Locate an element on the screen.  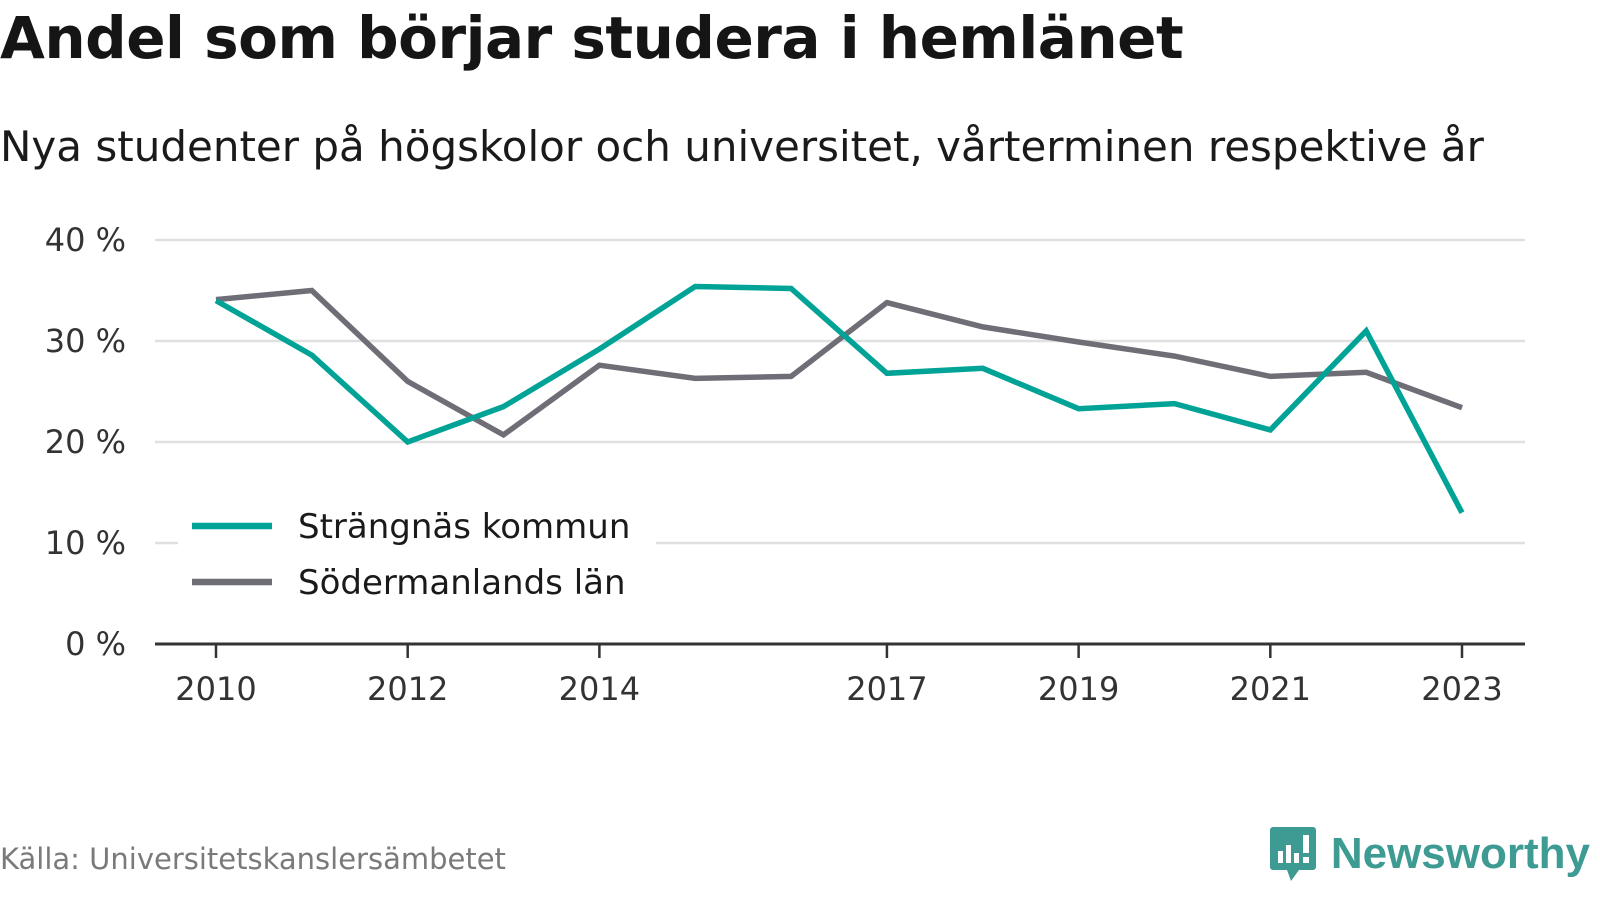
series-line-sodermanland is located at coordinates (839, 363).